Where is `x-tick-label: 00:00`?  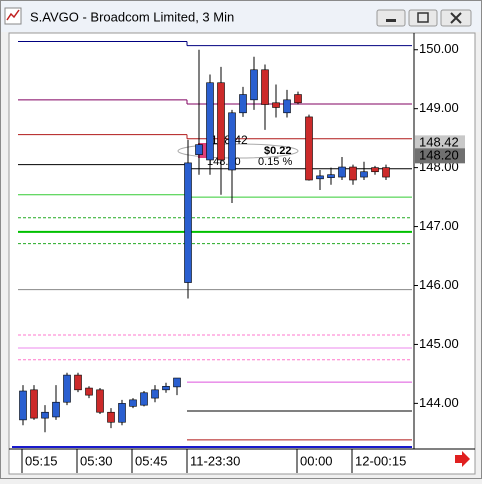
x-tick-label: 00:00 is located at coordinates (316, 460).